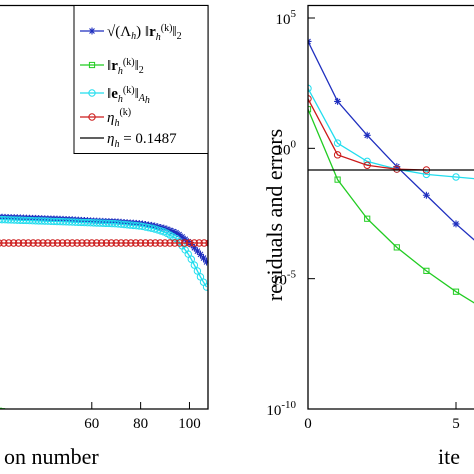 This screenshot has width=474, height=474. I want to click on legend-entry-error_energy: ‖eh(k)‖Ah, so click(115, 95).